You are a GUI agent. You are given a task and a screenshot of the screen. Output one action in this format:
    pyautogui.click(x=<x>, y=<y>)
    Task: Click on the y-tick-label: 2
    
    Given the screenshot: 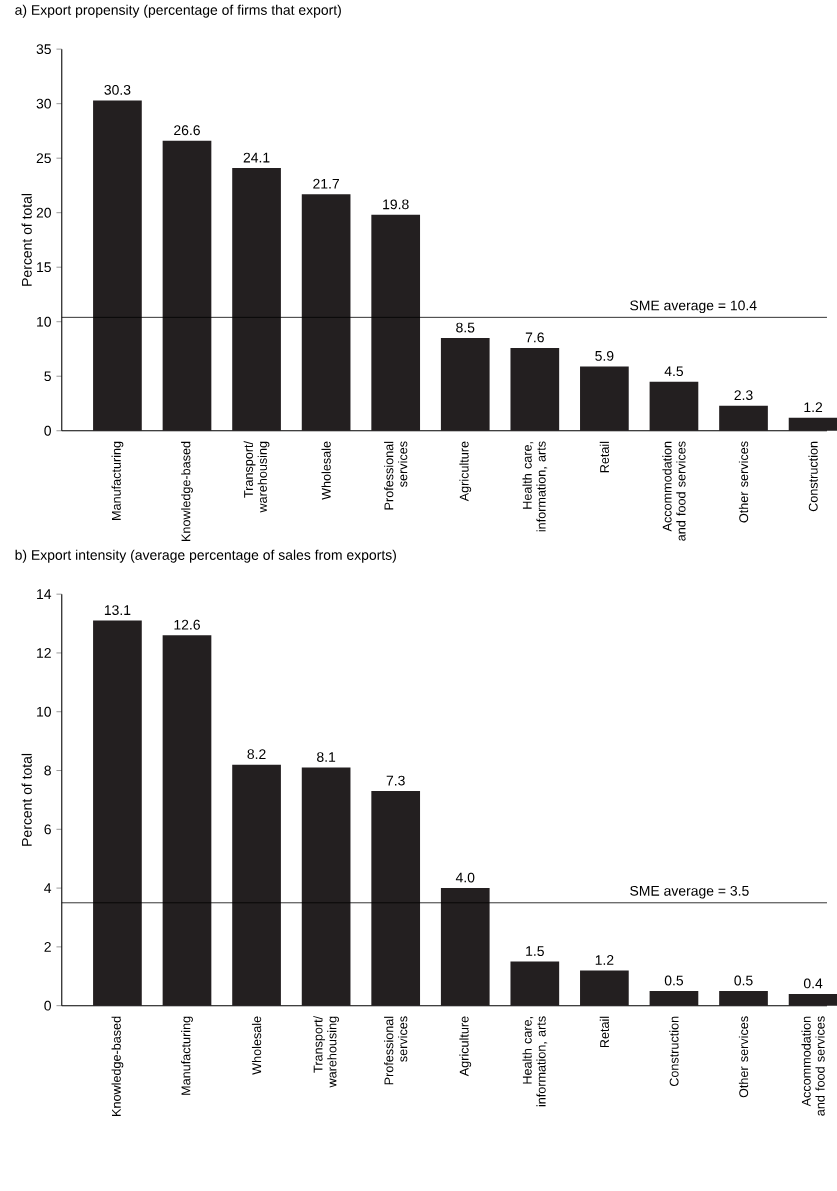 What is the action you would take?
    pyautogui.click(x=47, y=947)
    